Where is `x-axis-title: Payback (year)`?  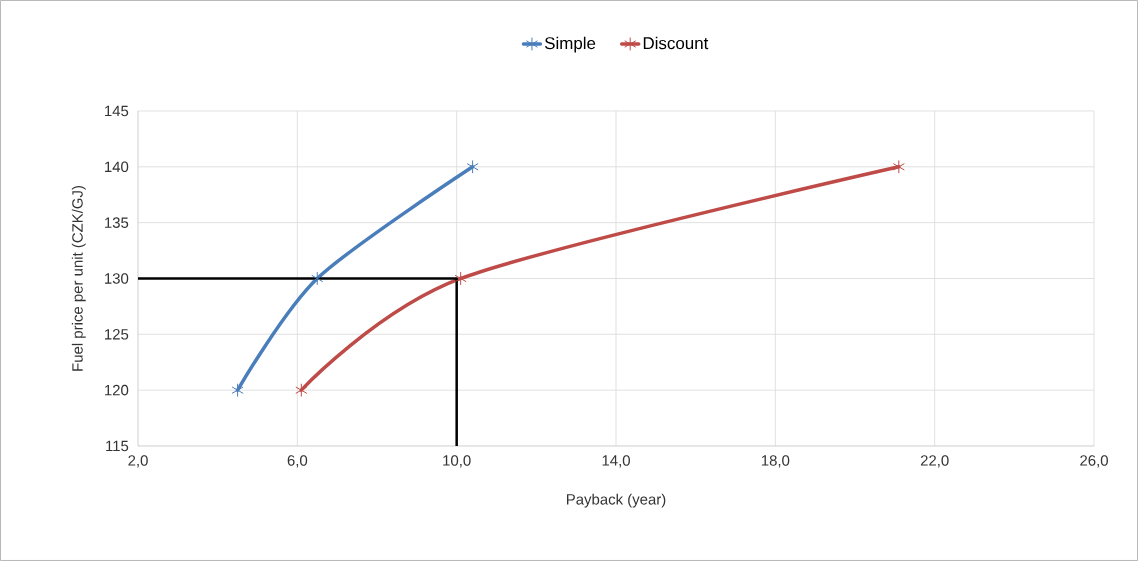 x-axis-title: Payback (year) is located at coordinates (616, 500).